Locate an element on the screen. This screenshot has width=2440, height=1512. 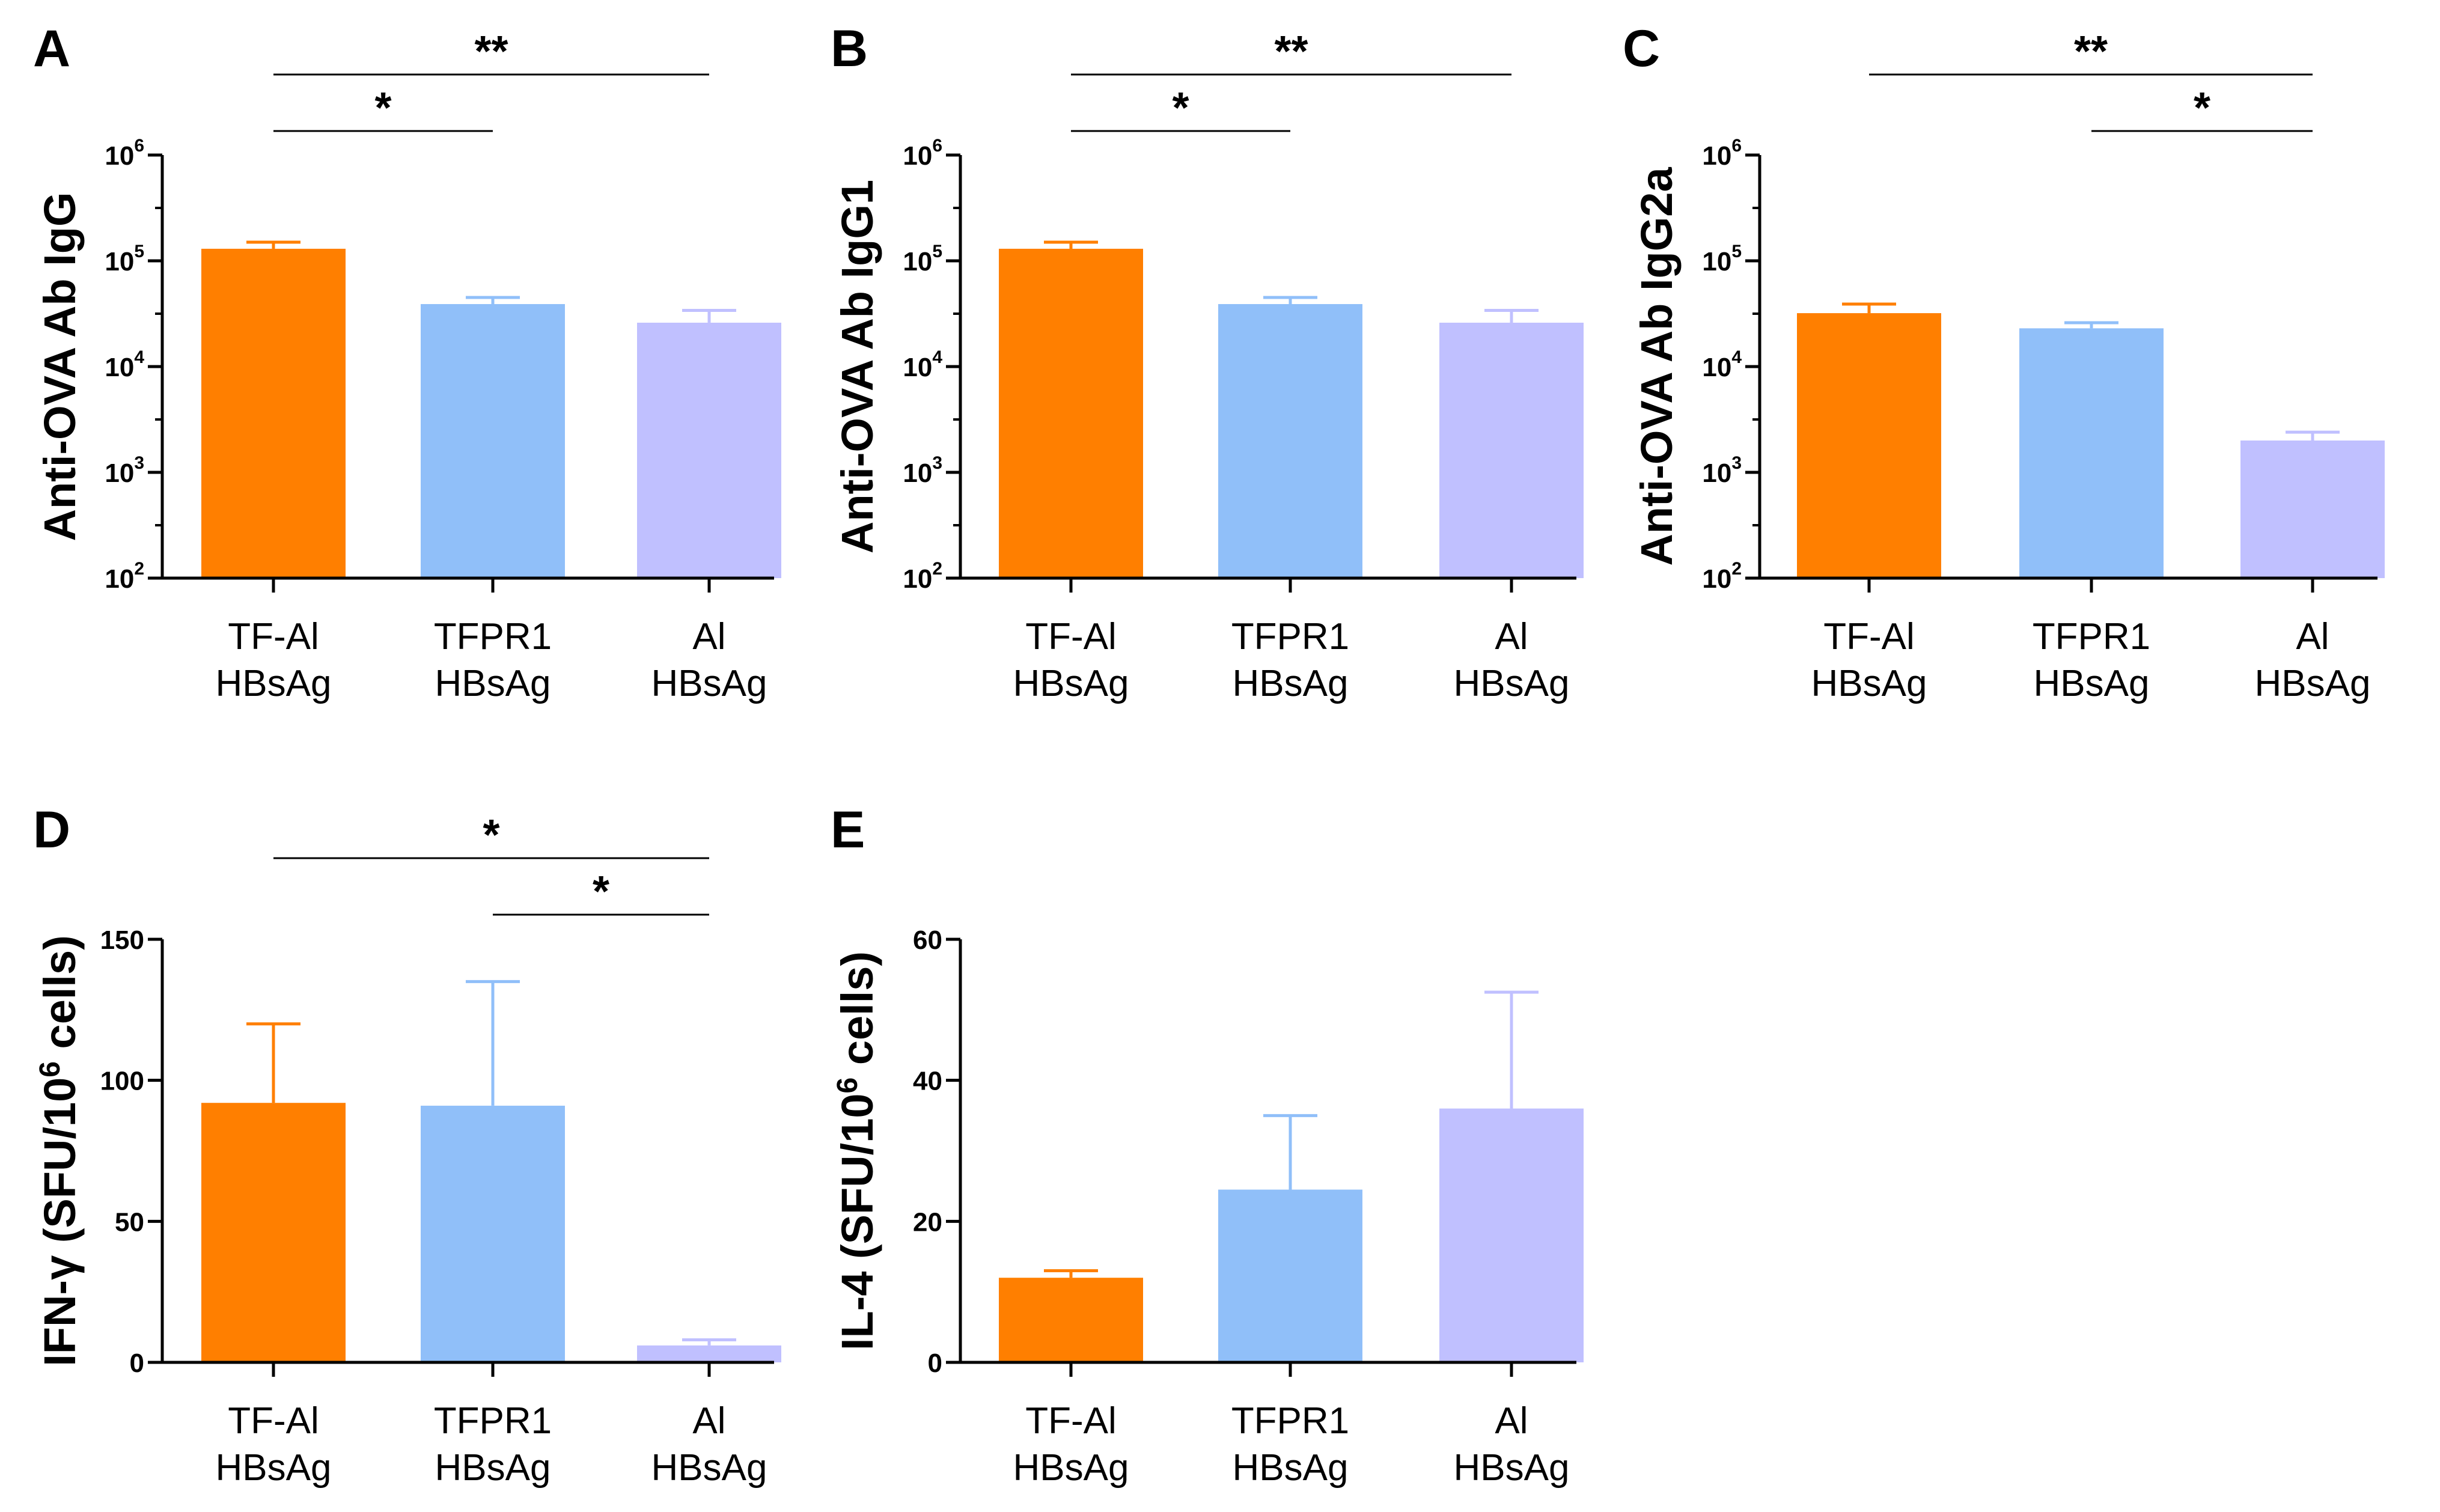
y-tick-label: 10⁶ is located at coordinates (124, 153).